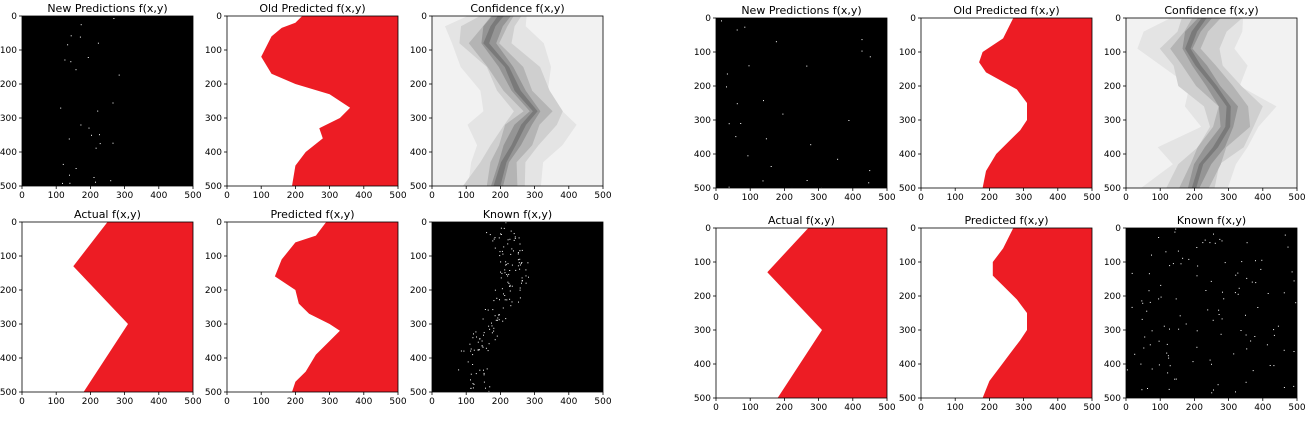 This screenshot has height=424, width=1313. Describe the element at coordinates (913, 19) in the screenshot. I see `y-tick-label: 0` at that location.